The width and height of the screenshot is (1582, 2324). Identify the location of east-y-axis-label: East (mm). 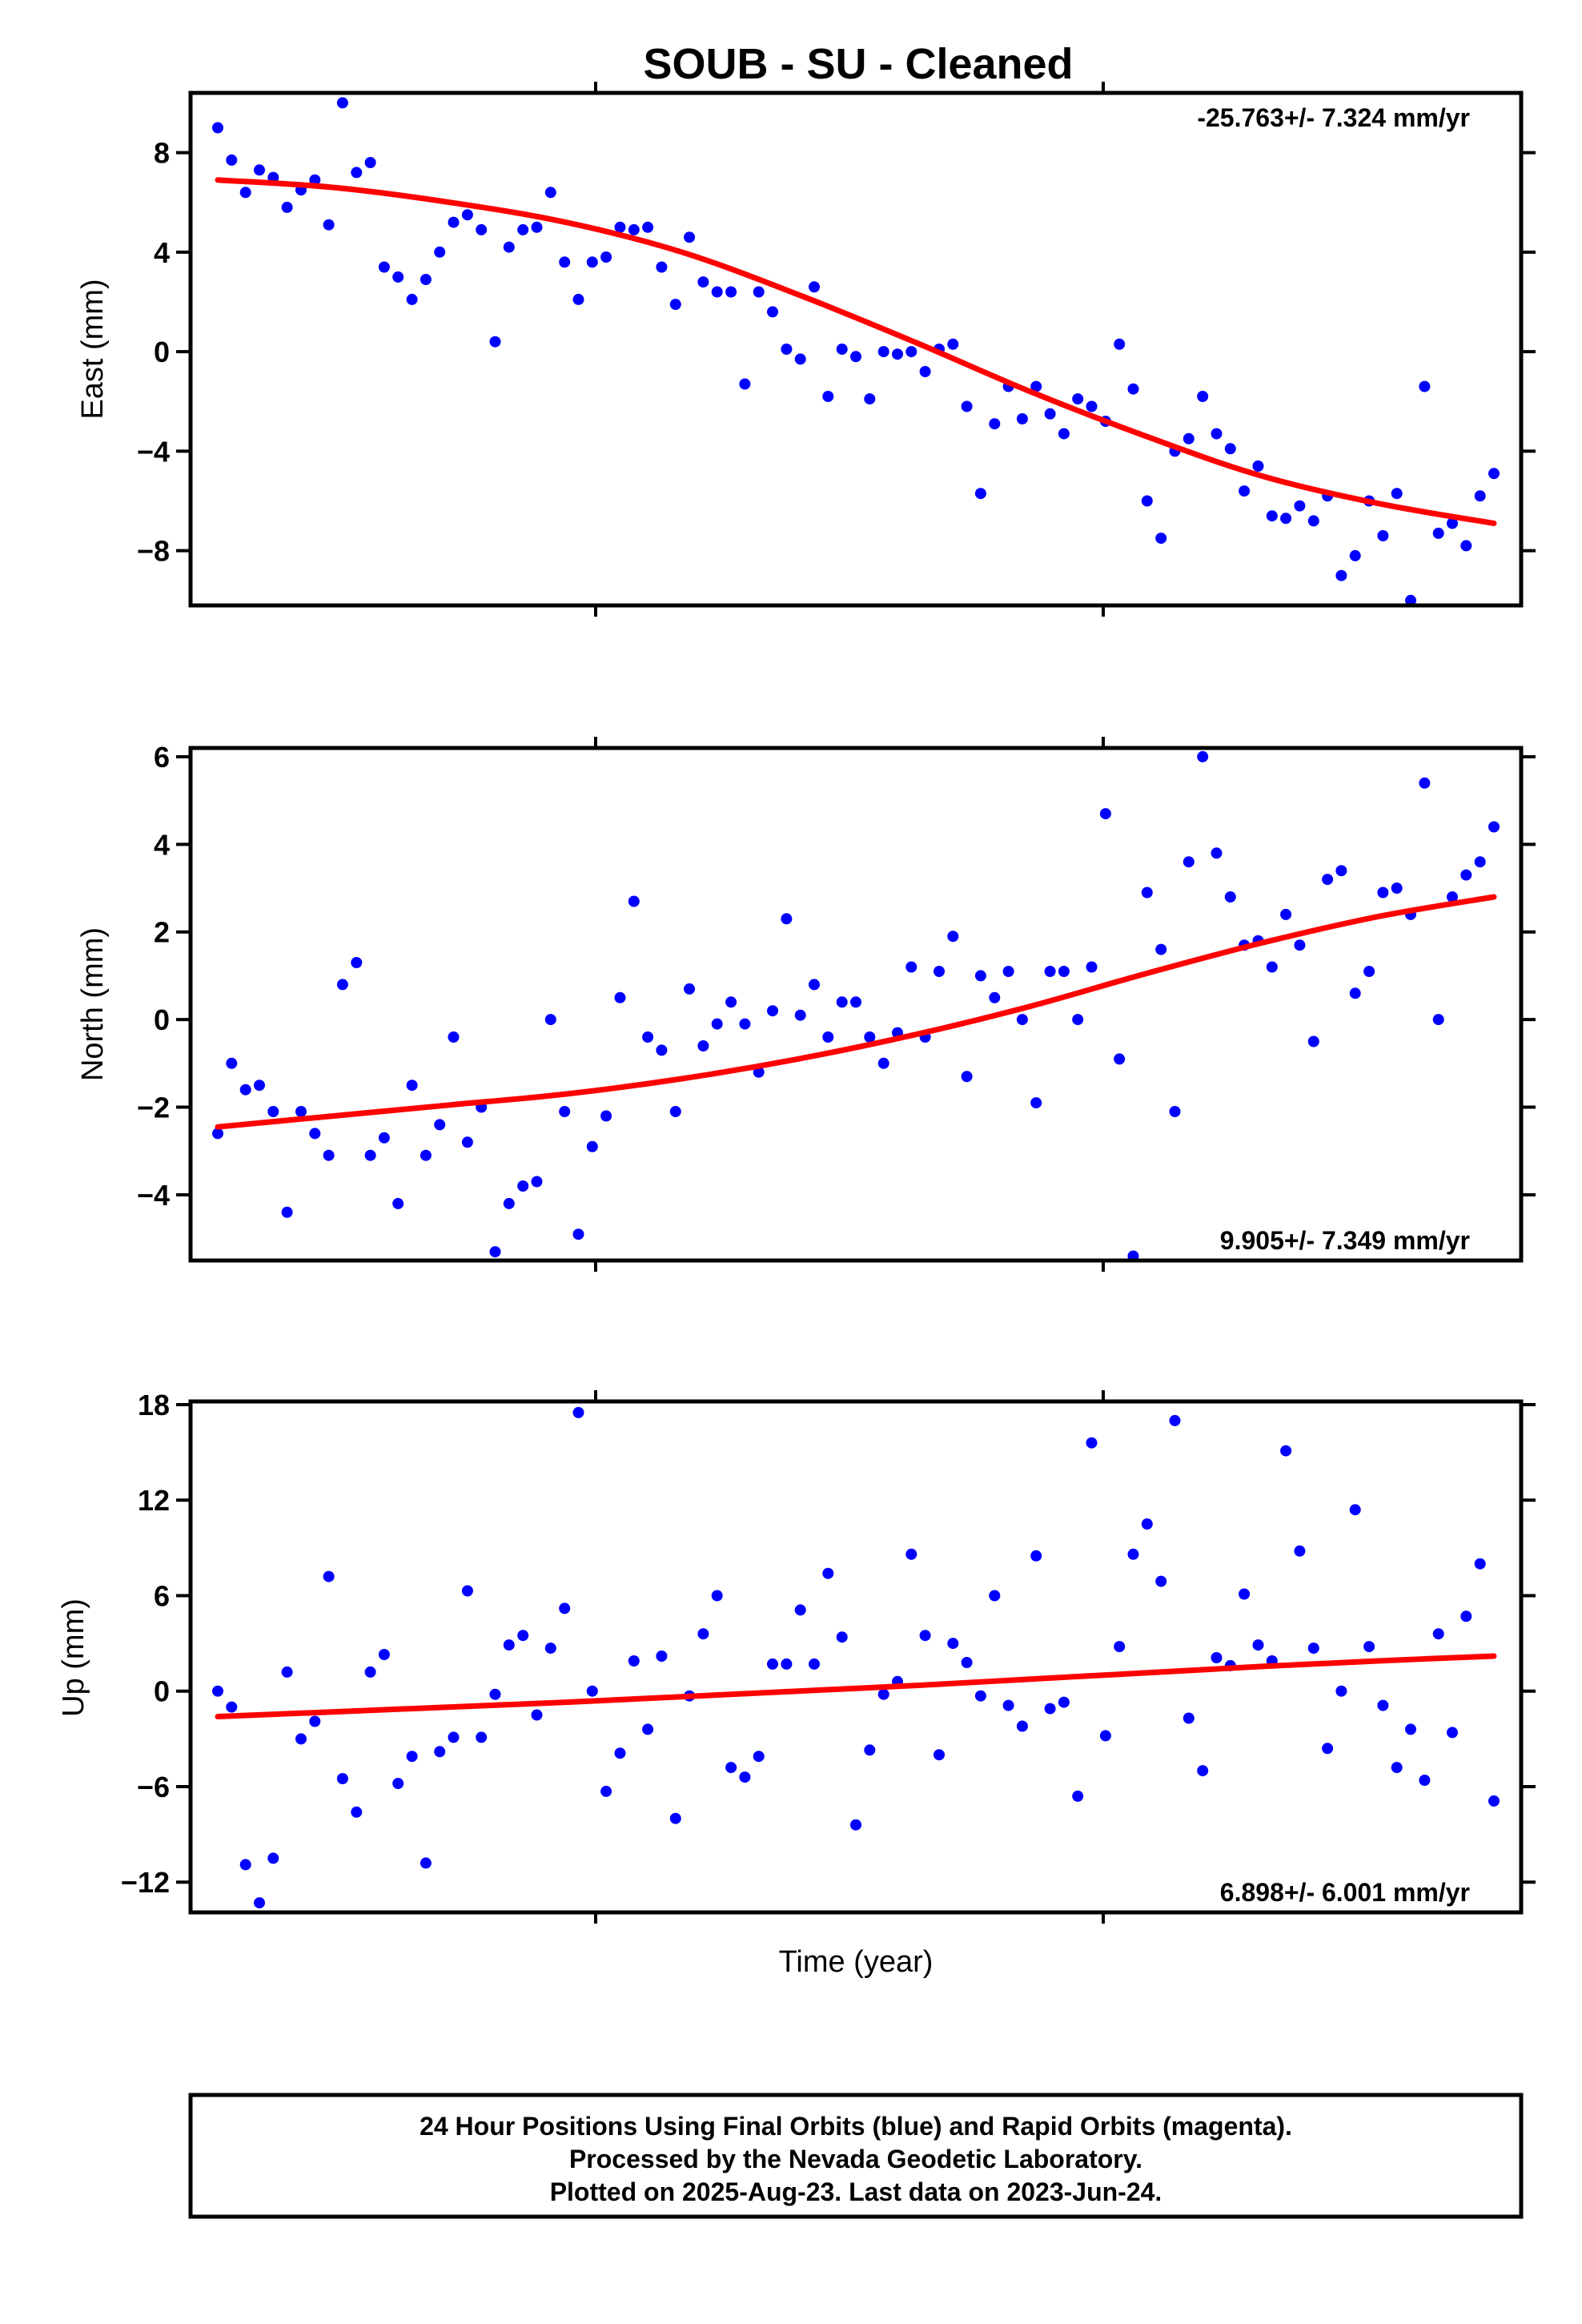
(93, 349).